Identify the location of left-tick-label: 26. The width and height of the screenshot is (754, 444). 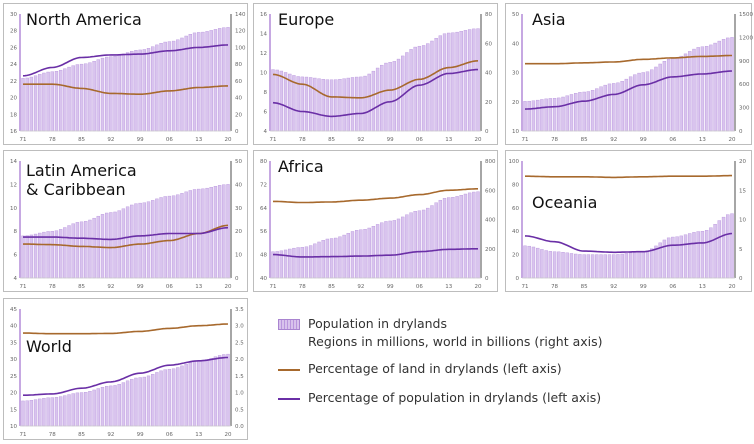
(13, 48).